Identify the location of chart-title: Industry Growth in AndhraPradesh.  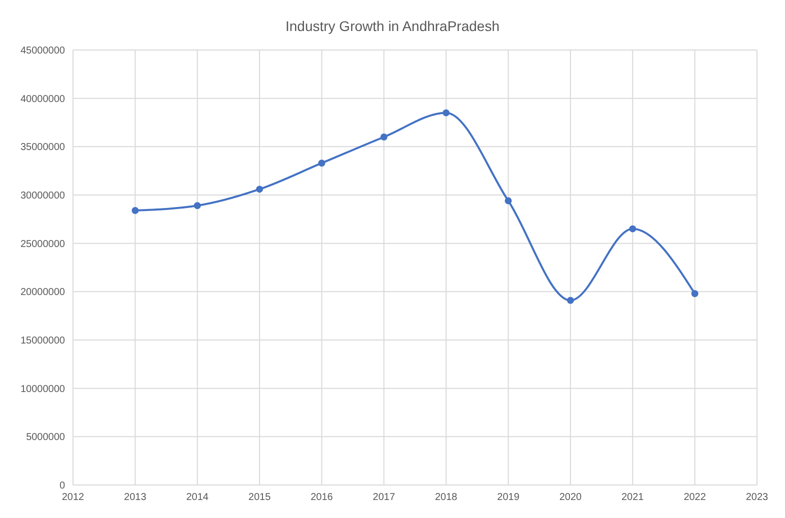
(392, 26).